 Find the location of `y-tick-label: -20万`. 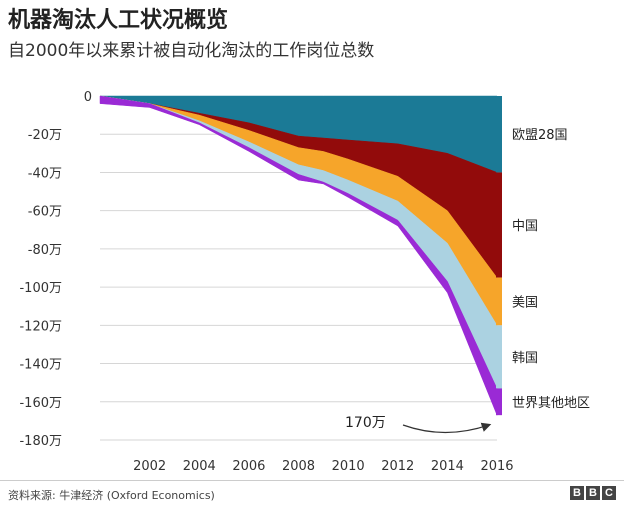

y-tick-label: -20万 is located at coordinates (45, 135).